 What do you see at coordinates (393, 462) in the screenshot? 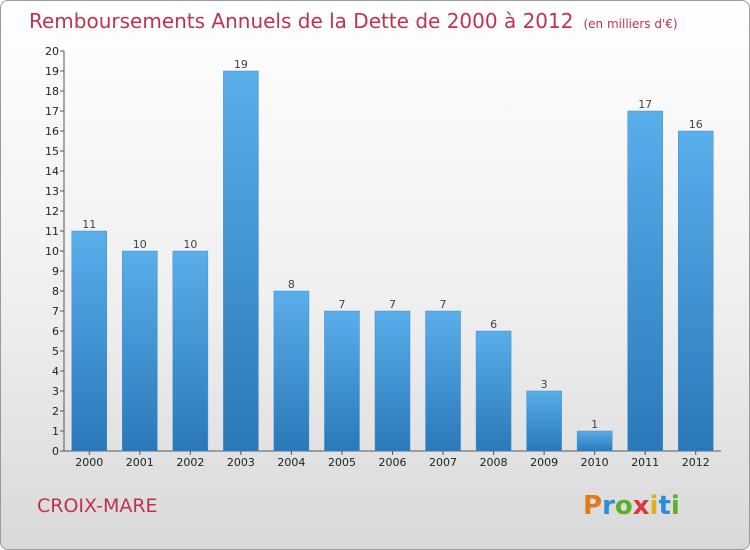
I see `x-tick-label: 2006` at bounding box center [393, 462].